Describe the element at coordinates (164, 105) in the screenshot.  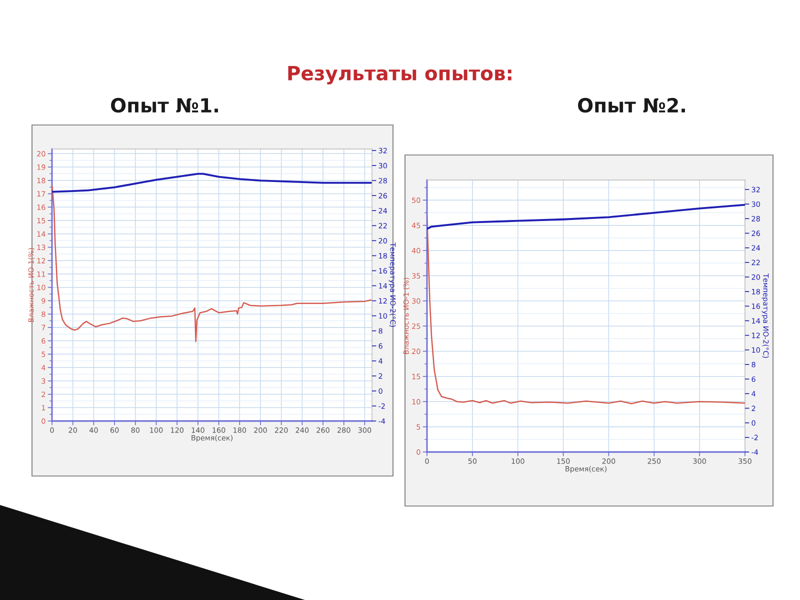
I see `chart-subtitle: Опыт №1.` at that location.